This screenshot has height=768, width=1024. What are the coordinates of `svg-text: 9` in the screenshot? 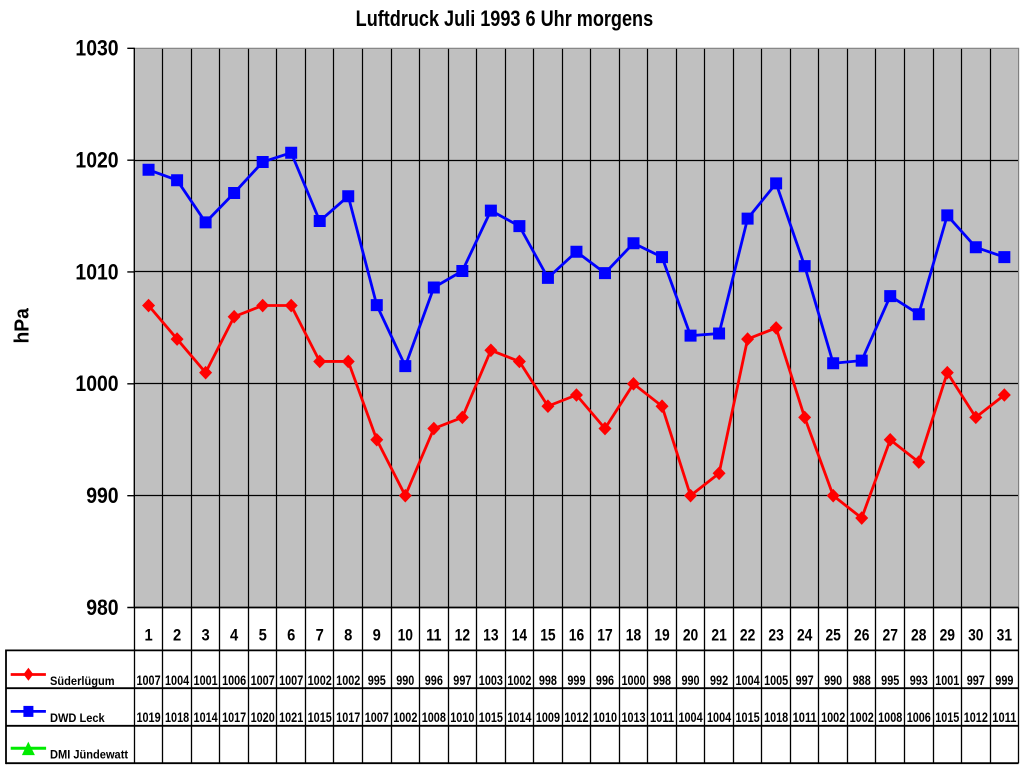 It's located at (377, 636).